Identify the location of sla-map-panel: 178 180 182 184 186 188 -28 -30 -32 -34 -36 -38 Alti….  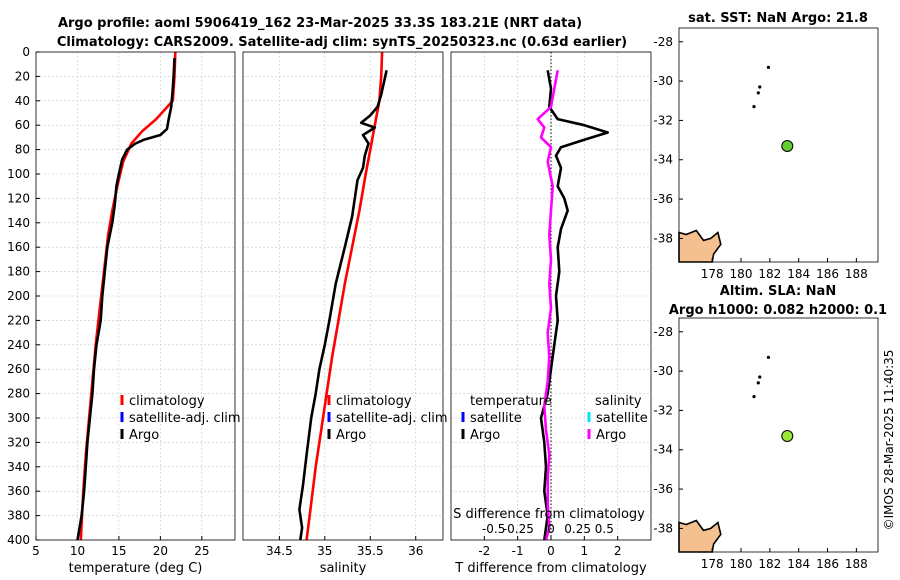
(770, 427).